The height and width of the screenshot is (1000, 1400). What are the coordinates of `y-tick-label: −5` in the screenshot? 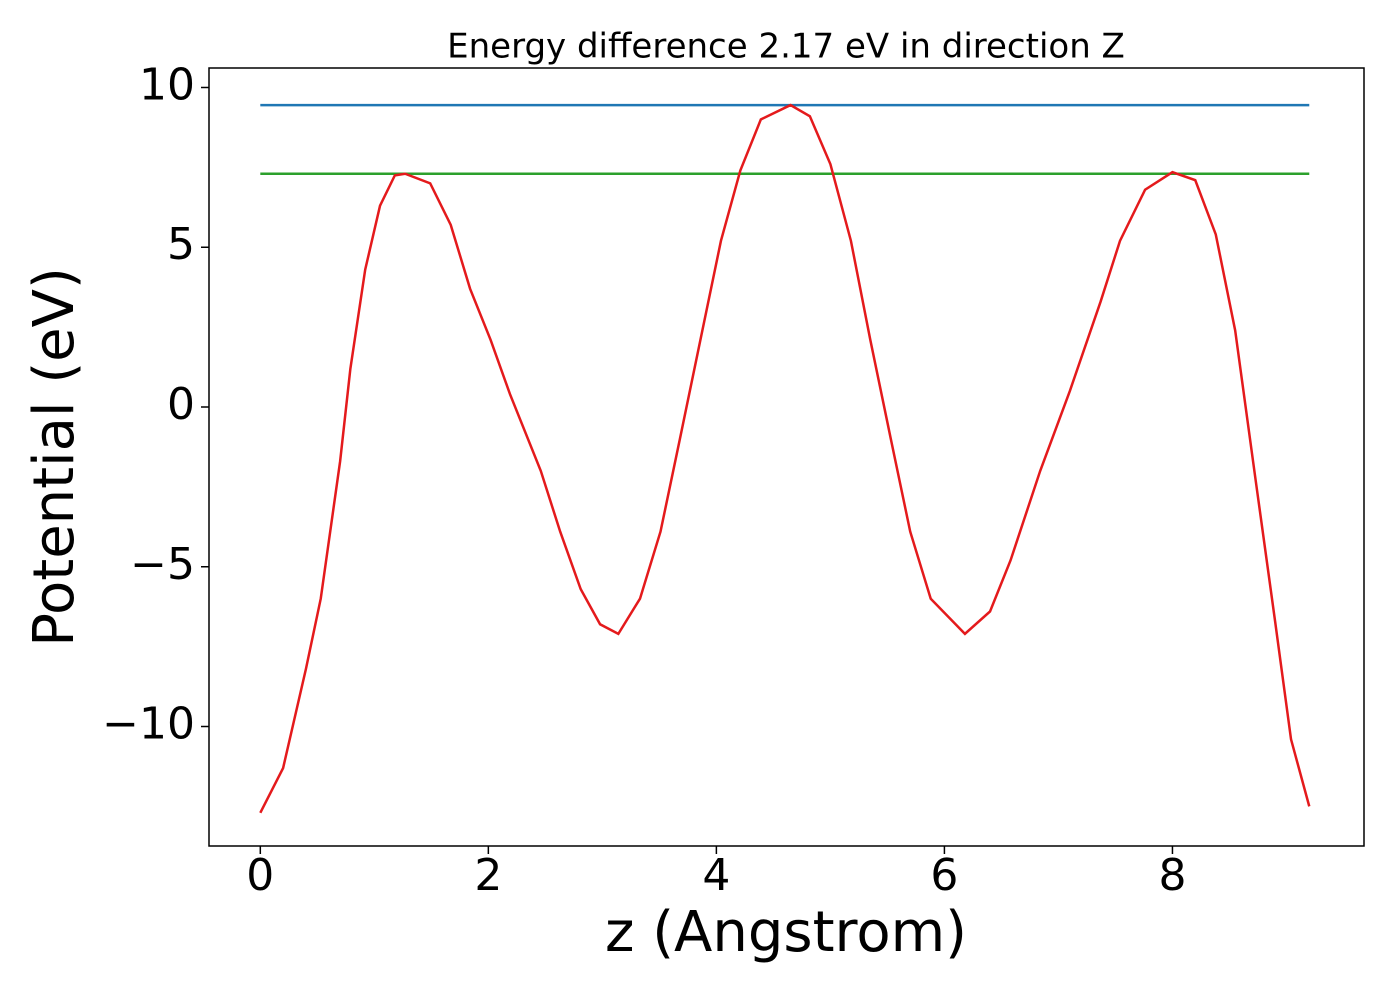 It's located at (162, 564).